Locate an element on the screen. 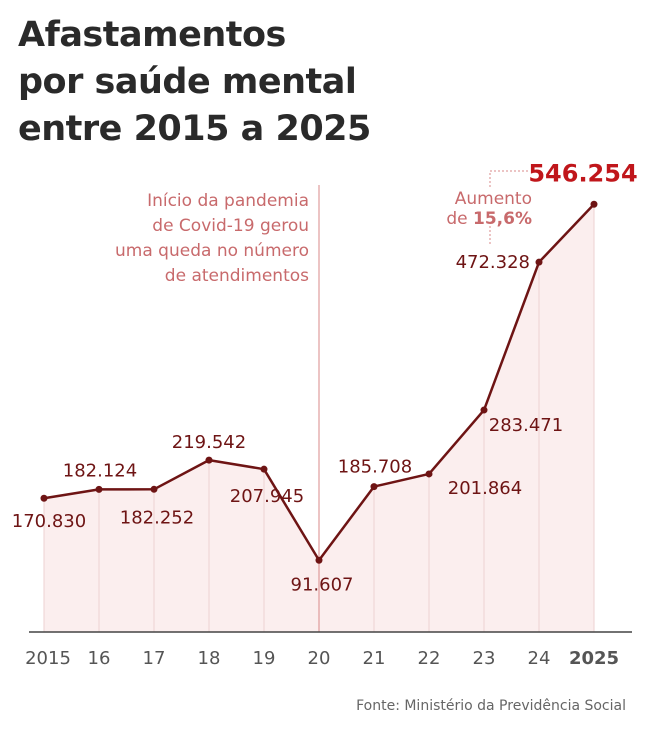 This screenshot has width=650, height=740. data-label: 170.830 is located at coordinates (49, 521).